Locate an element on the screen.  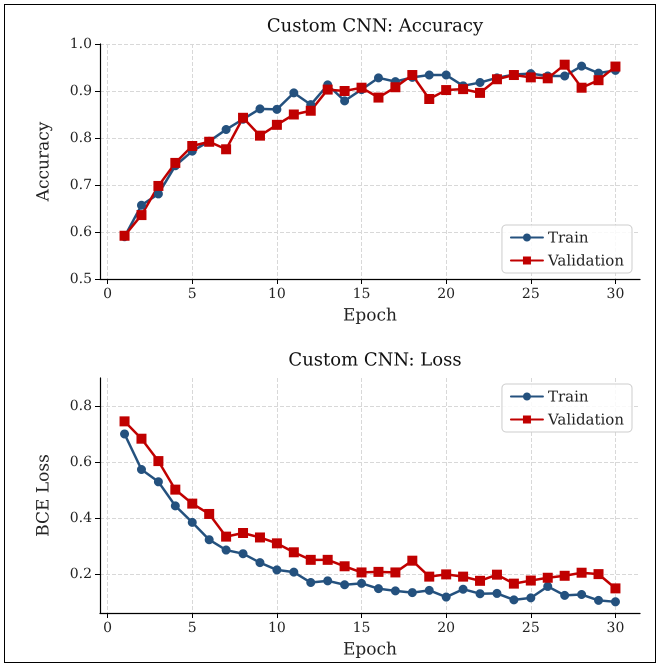
y-tick-label: 0.6 is located at coordinates (81, 232).